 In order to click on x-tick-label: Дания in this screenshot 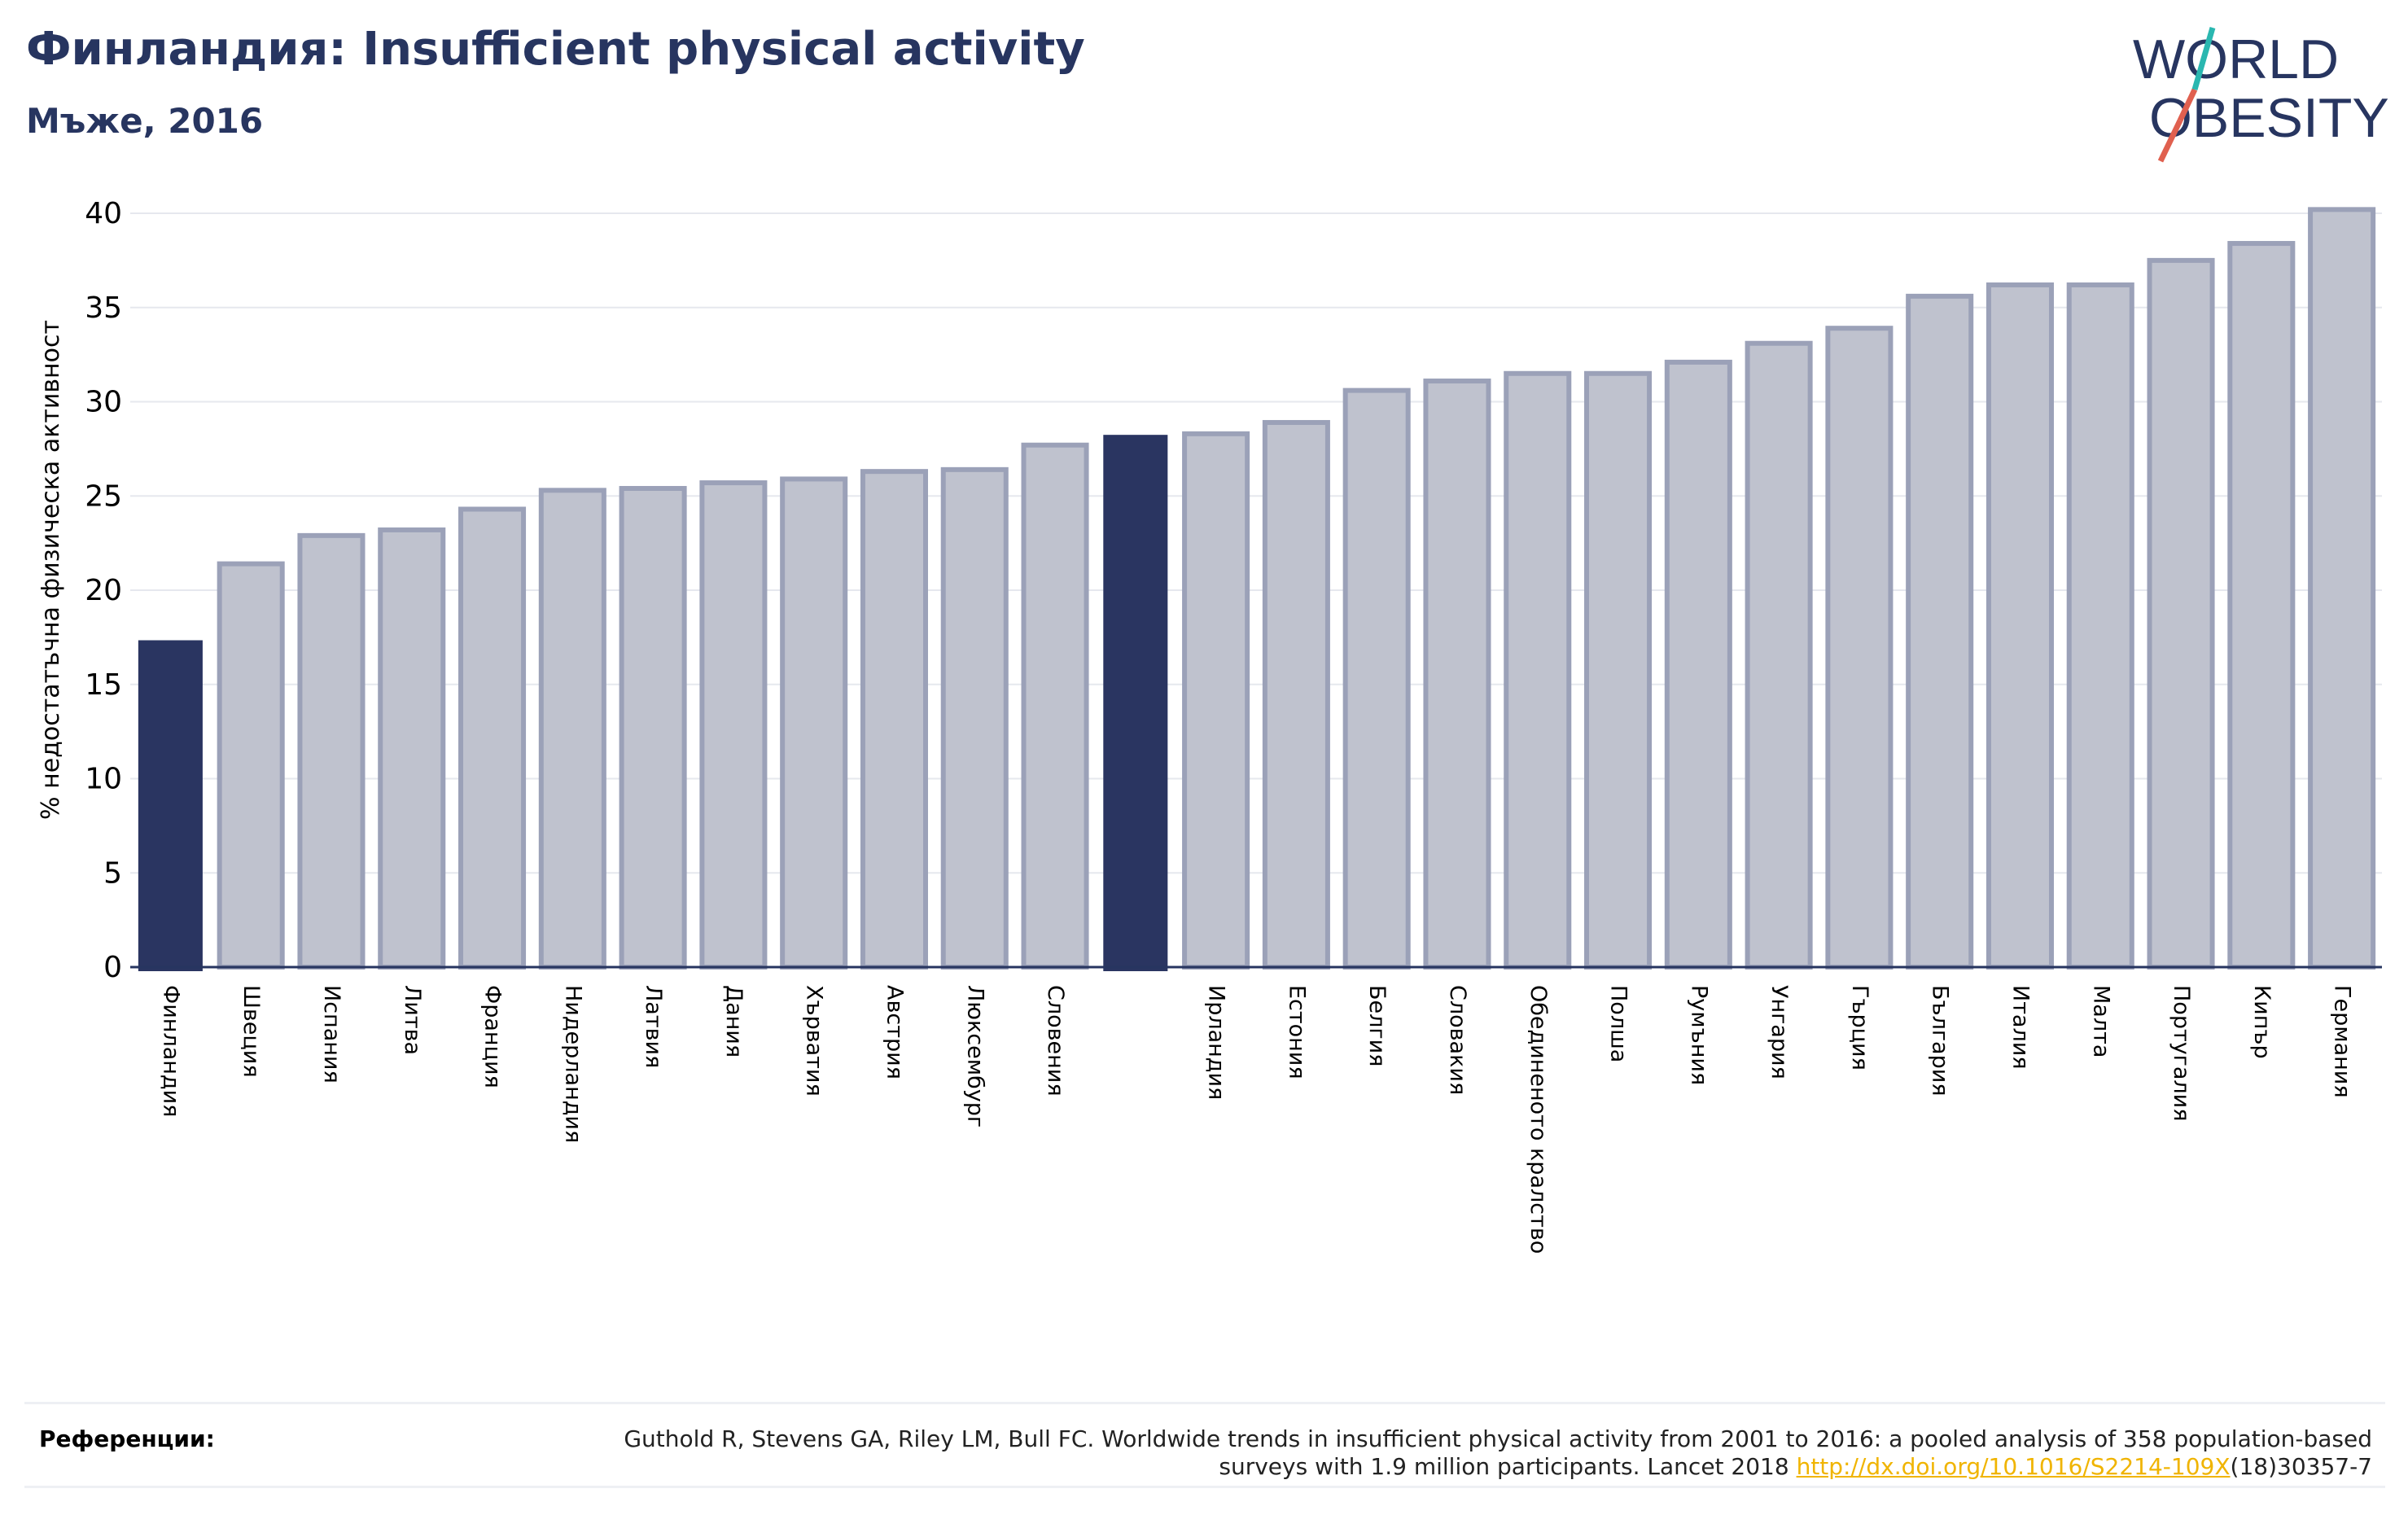, I will do `click(733, 1021)`.